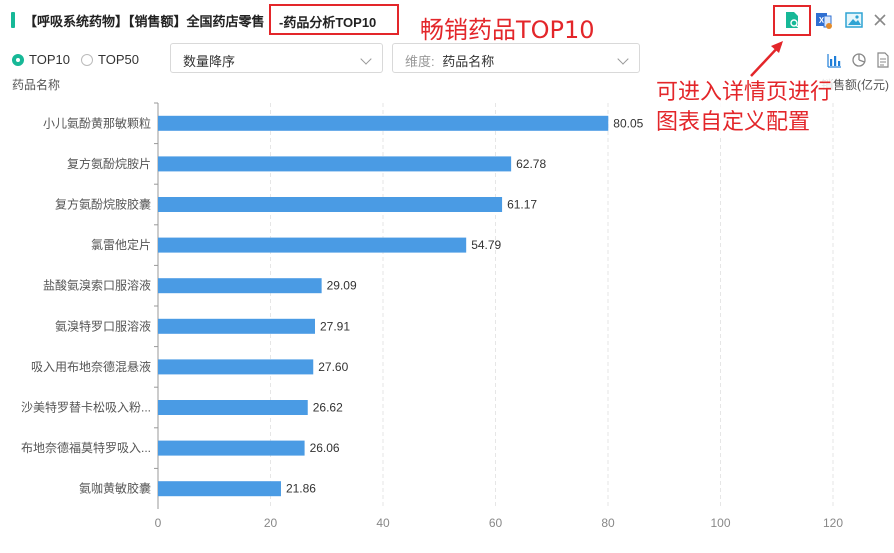 The image size is (894, 553). Describe the element at coordinates (720, 523) in the screenshot. I see `x-tick-label: 100` at that location.